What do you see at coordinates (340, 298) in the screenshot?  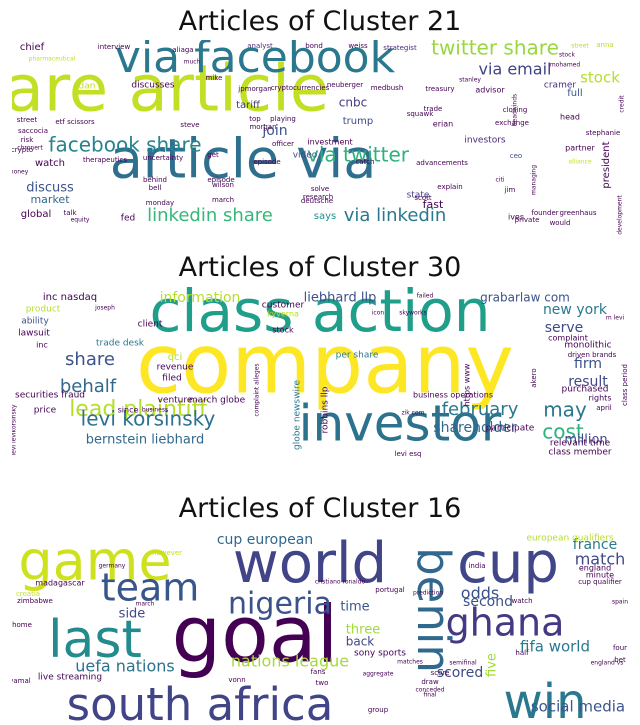 I see `cloud-word: liebhard llp` at bounding box center [340, 298].